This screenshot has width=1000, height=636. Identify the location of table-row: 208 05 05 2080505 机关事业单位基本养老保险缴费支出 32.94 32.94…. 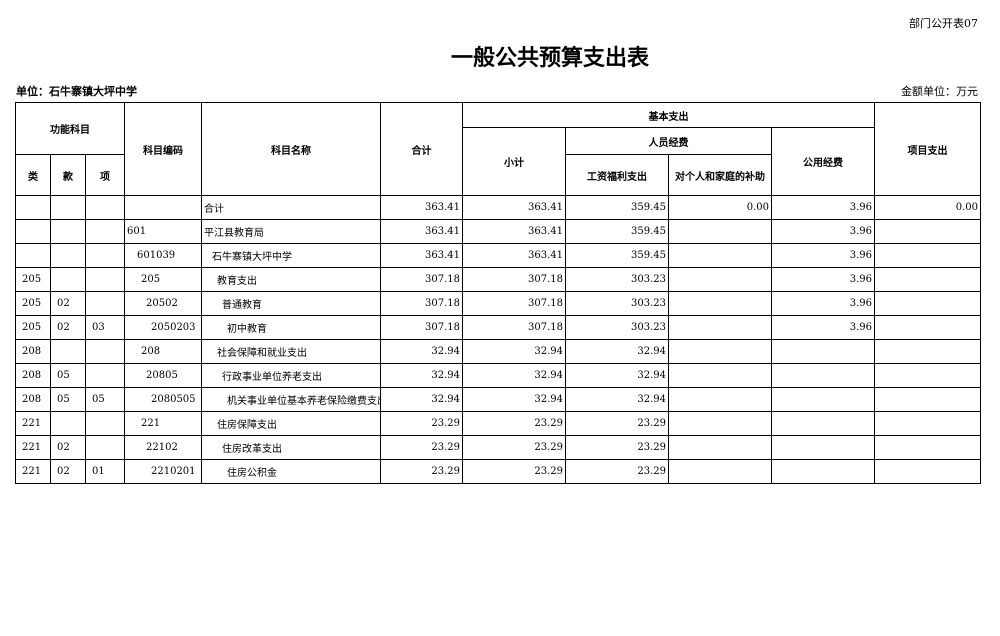
(498, 399).